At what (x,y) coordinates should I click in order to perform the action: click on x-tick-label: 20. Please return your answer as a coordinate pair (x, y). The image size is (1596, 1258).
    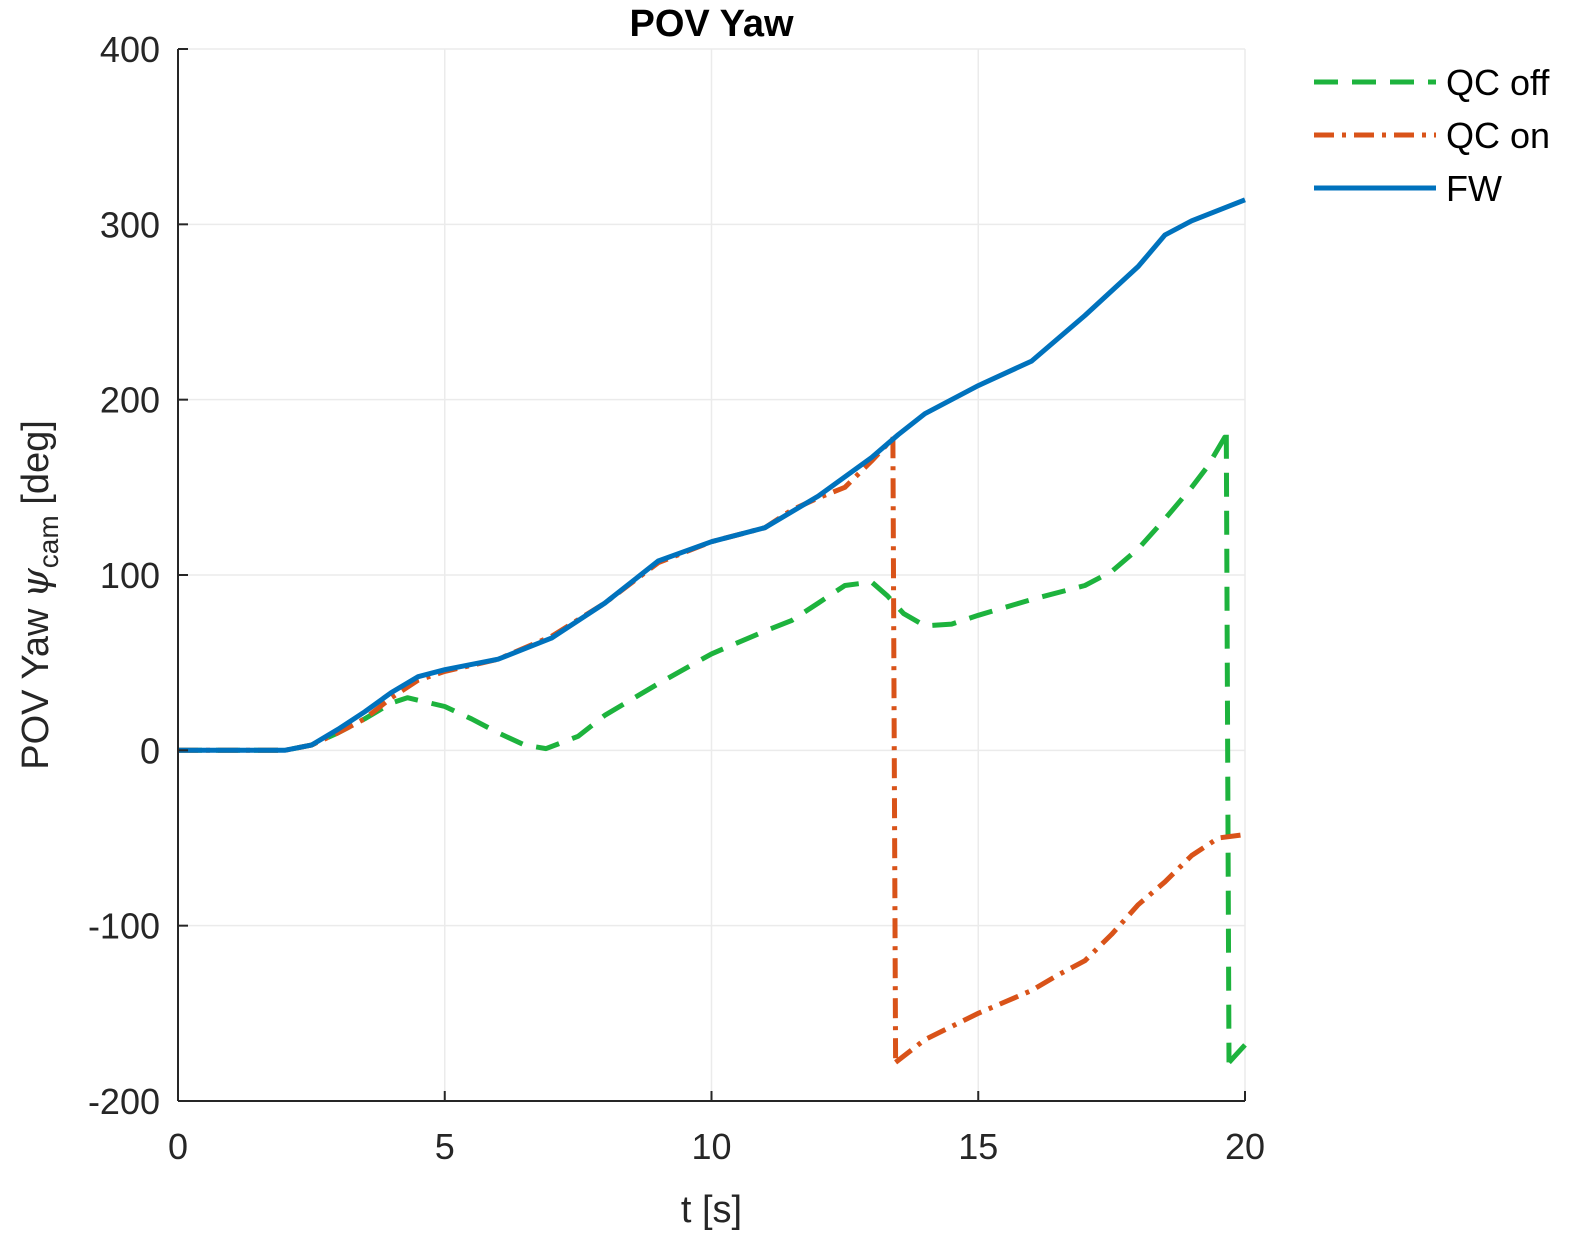
    Looking at the image, I should click on (1245, 1146).